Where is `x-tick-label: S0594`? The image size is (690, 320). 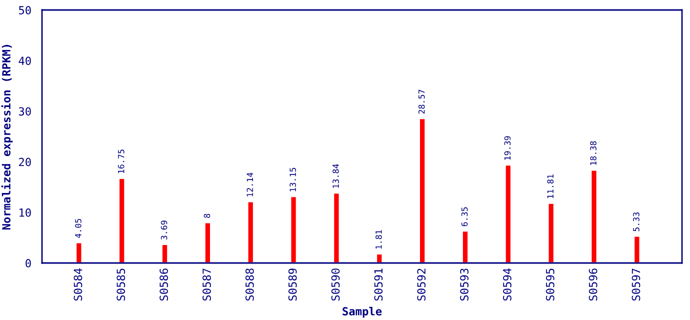 x-tick-label: S0594 is located at coordinates (507, 284).